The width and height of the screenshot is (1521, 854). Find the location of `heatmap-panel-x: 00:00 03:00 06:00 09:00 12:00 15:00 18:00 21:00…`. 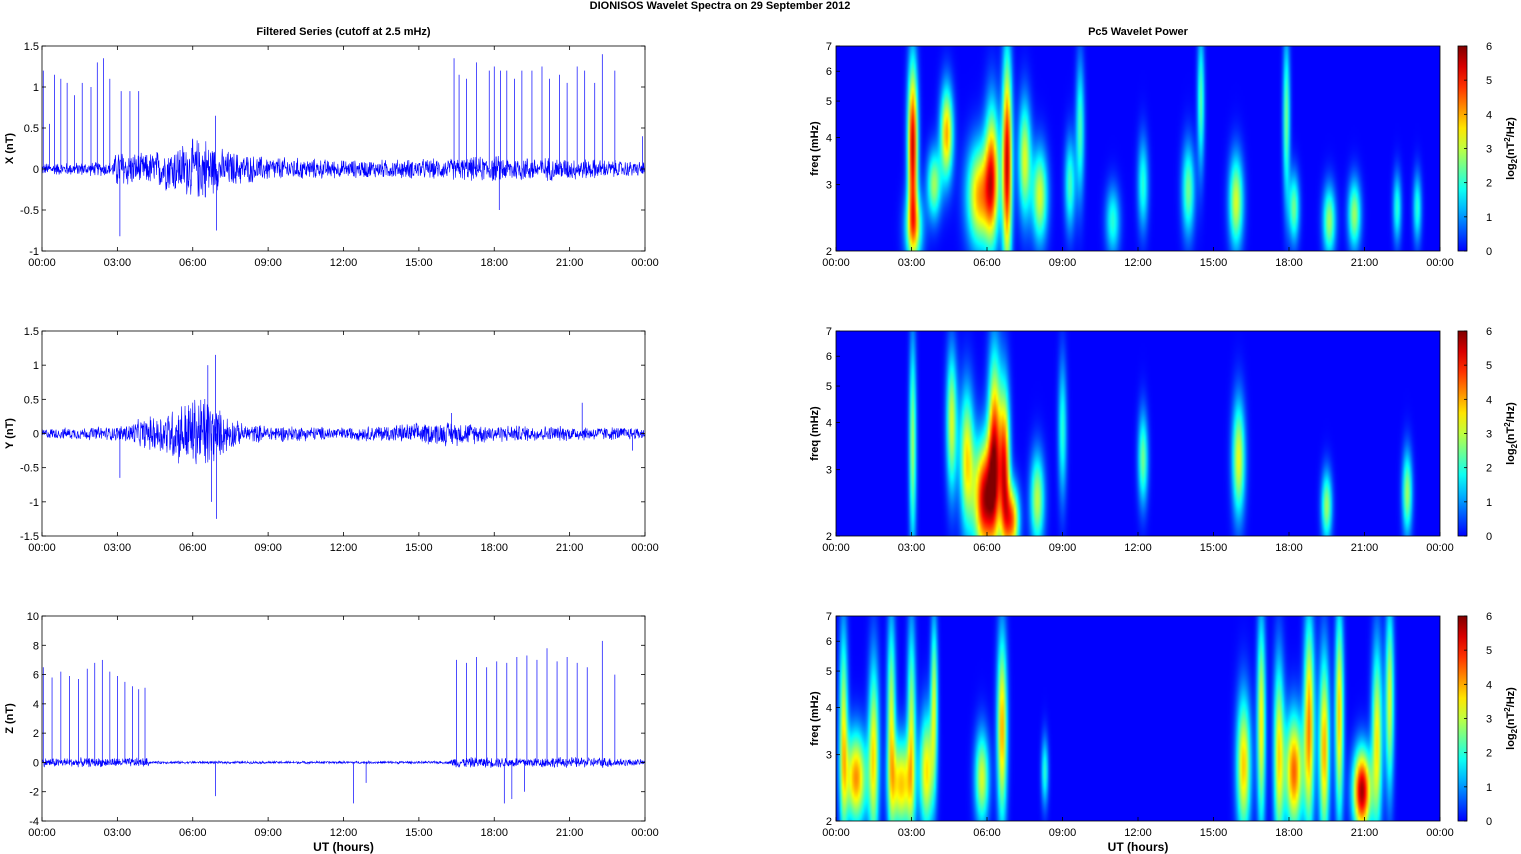

heatmap-panel-x: 00:00 03:00 06:00 09:00 12:00 15:00 18:00 21:00… is located at coordinates (1164, 147).